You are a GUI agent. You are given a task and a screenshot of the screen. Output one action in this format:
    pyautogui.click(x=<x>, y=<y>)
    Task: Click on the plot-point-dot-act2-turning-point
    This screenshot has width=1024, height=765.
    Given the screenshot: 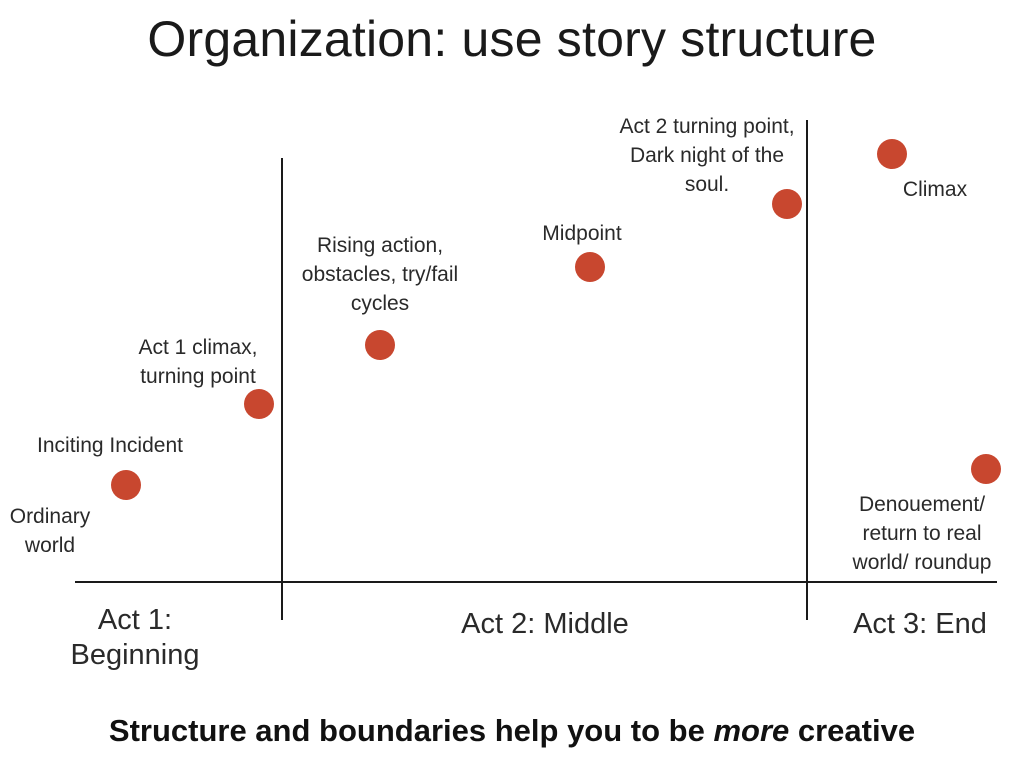 What is the action you would take?
    pyautogui.click(x=787, y=204)
    